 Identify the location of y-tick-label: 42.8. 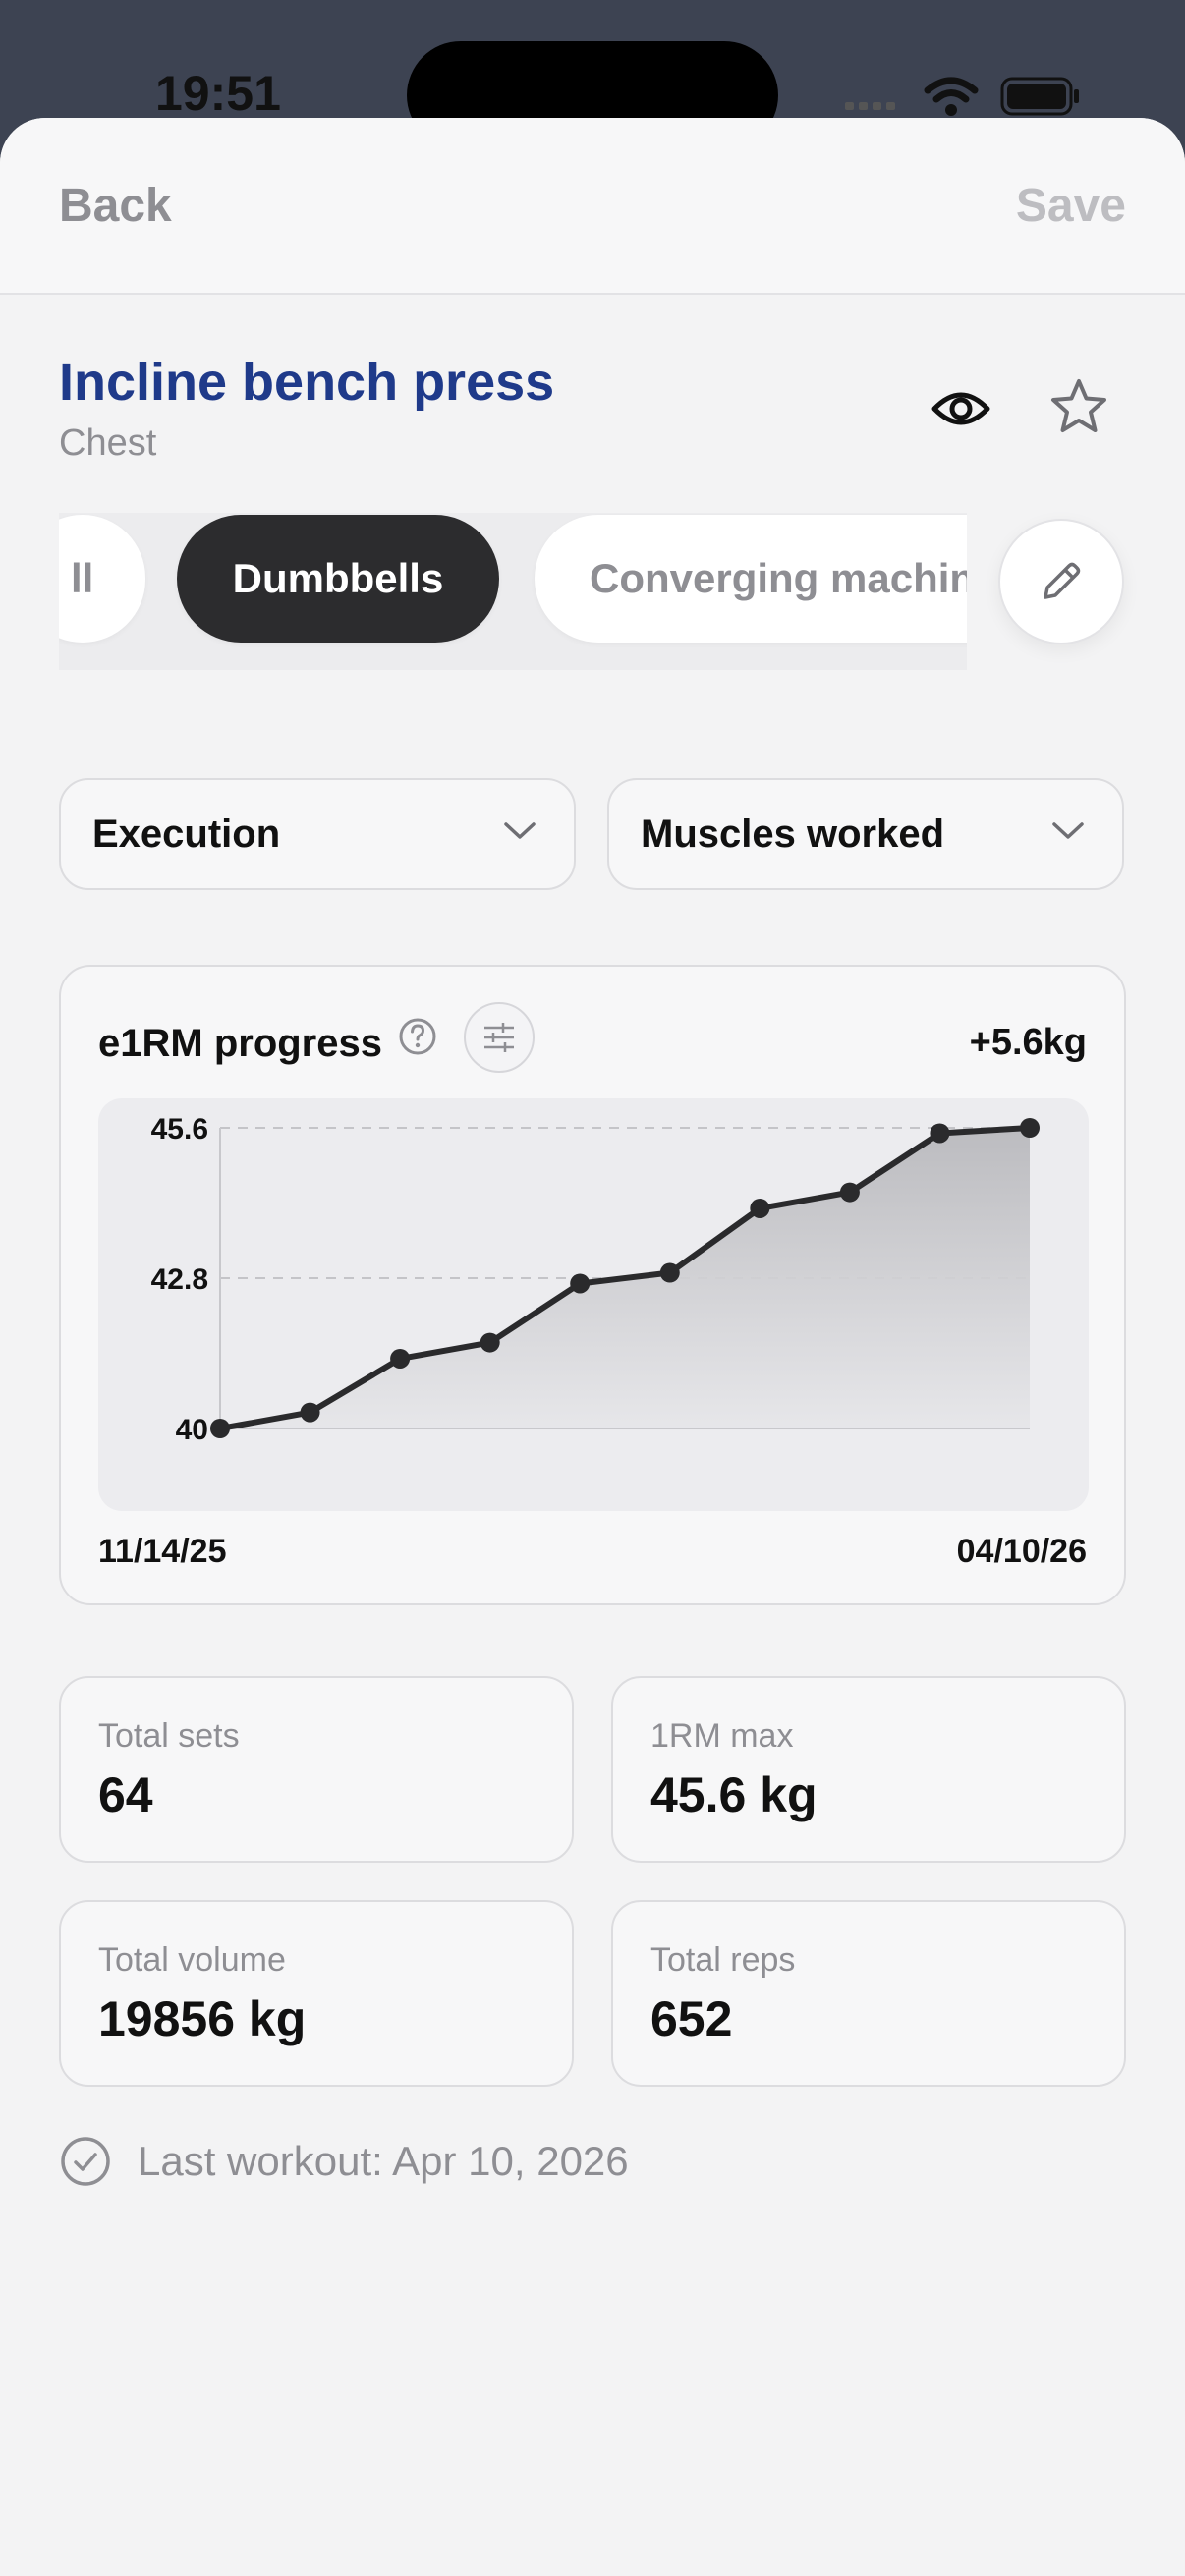
(180, 1279).